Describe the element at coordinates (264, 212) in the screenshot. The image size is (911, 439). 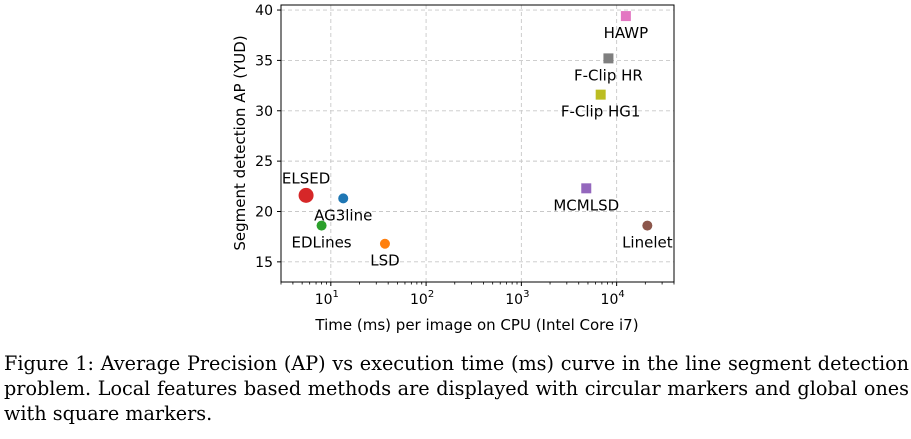
I see `y-tick-label: 20` at that location.